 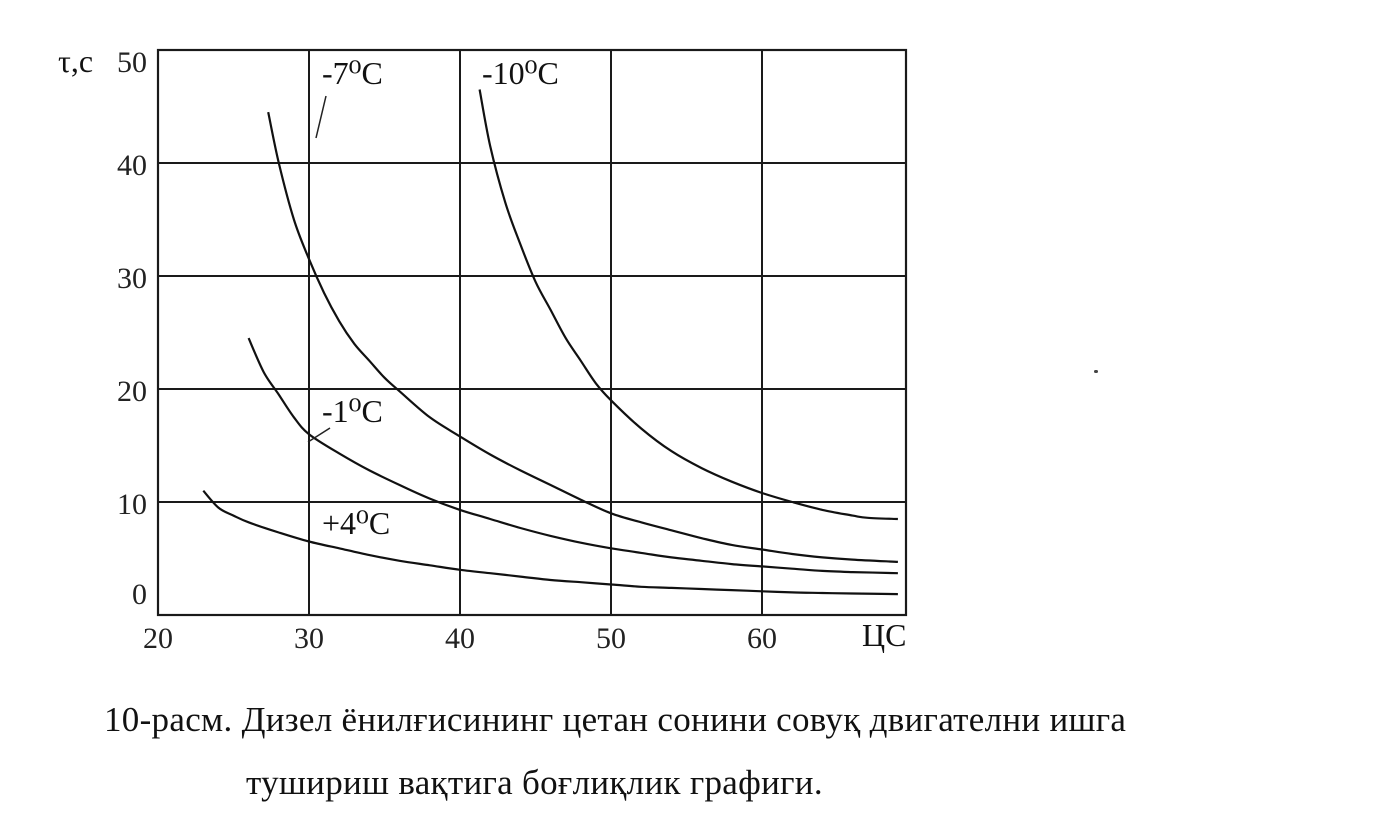 I want to click on leader-minus1, so click(x=319, y=435).